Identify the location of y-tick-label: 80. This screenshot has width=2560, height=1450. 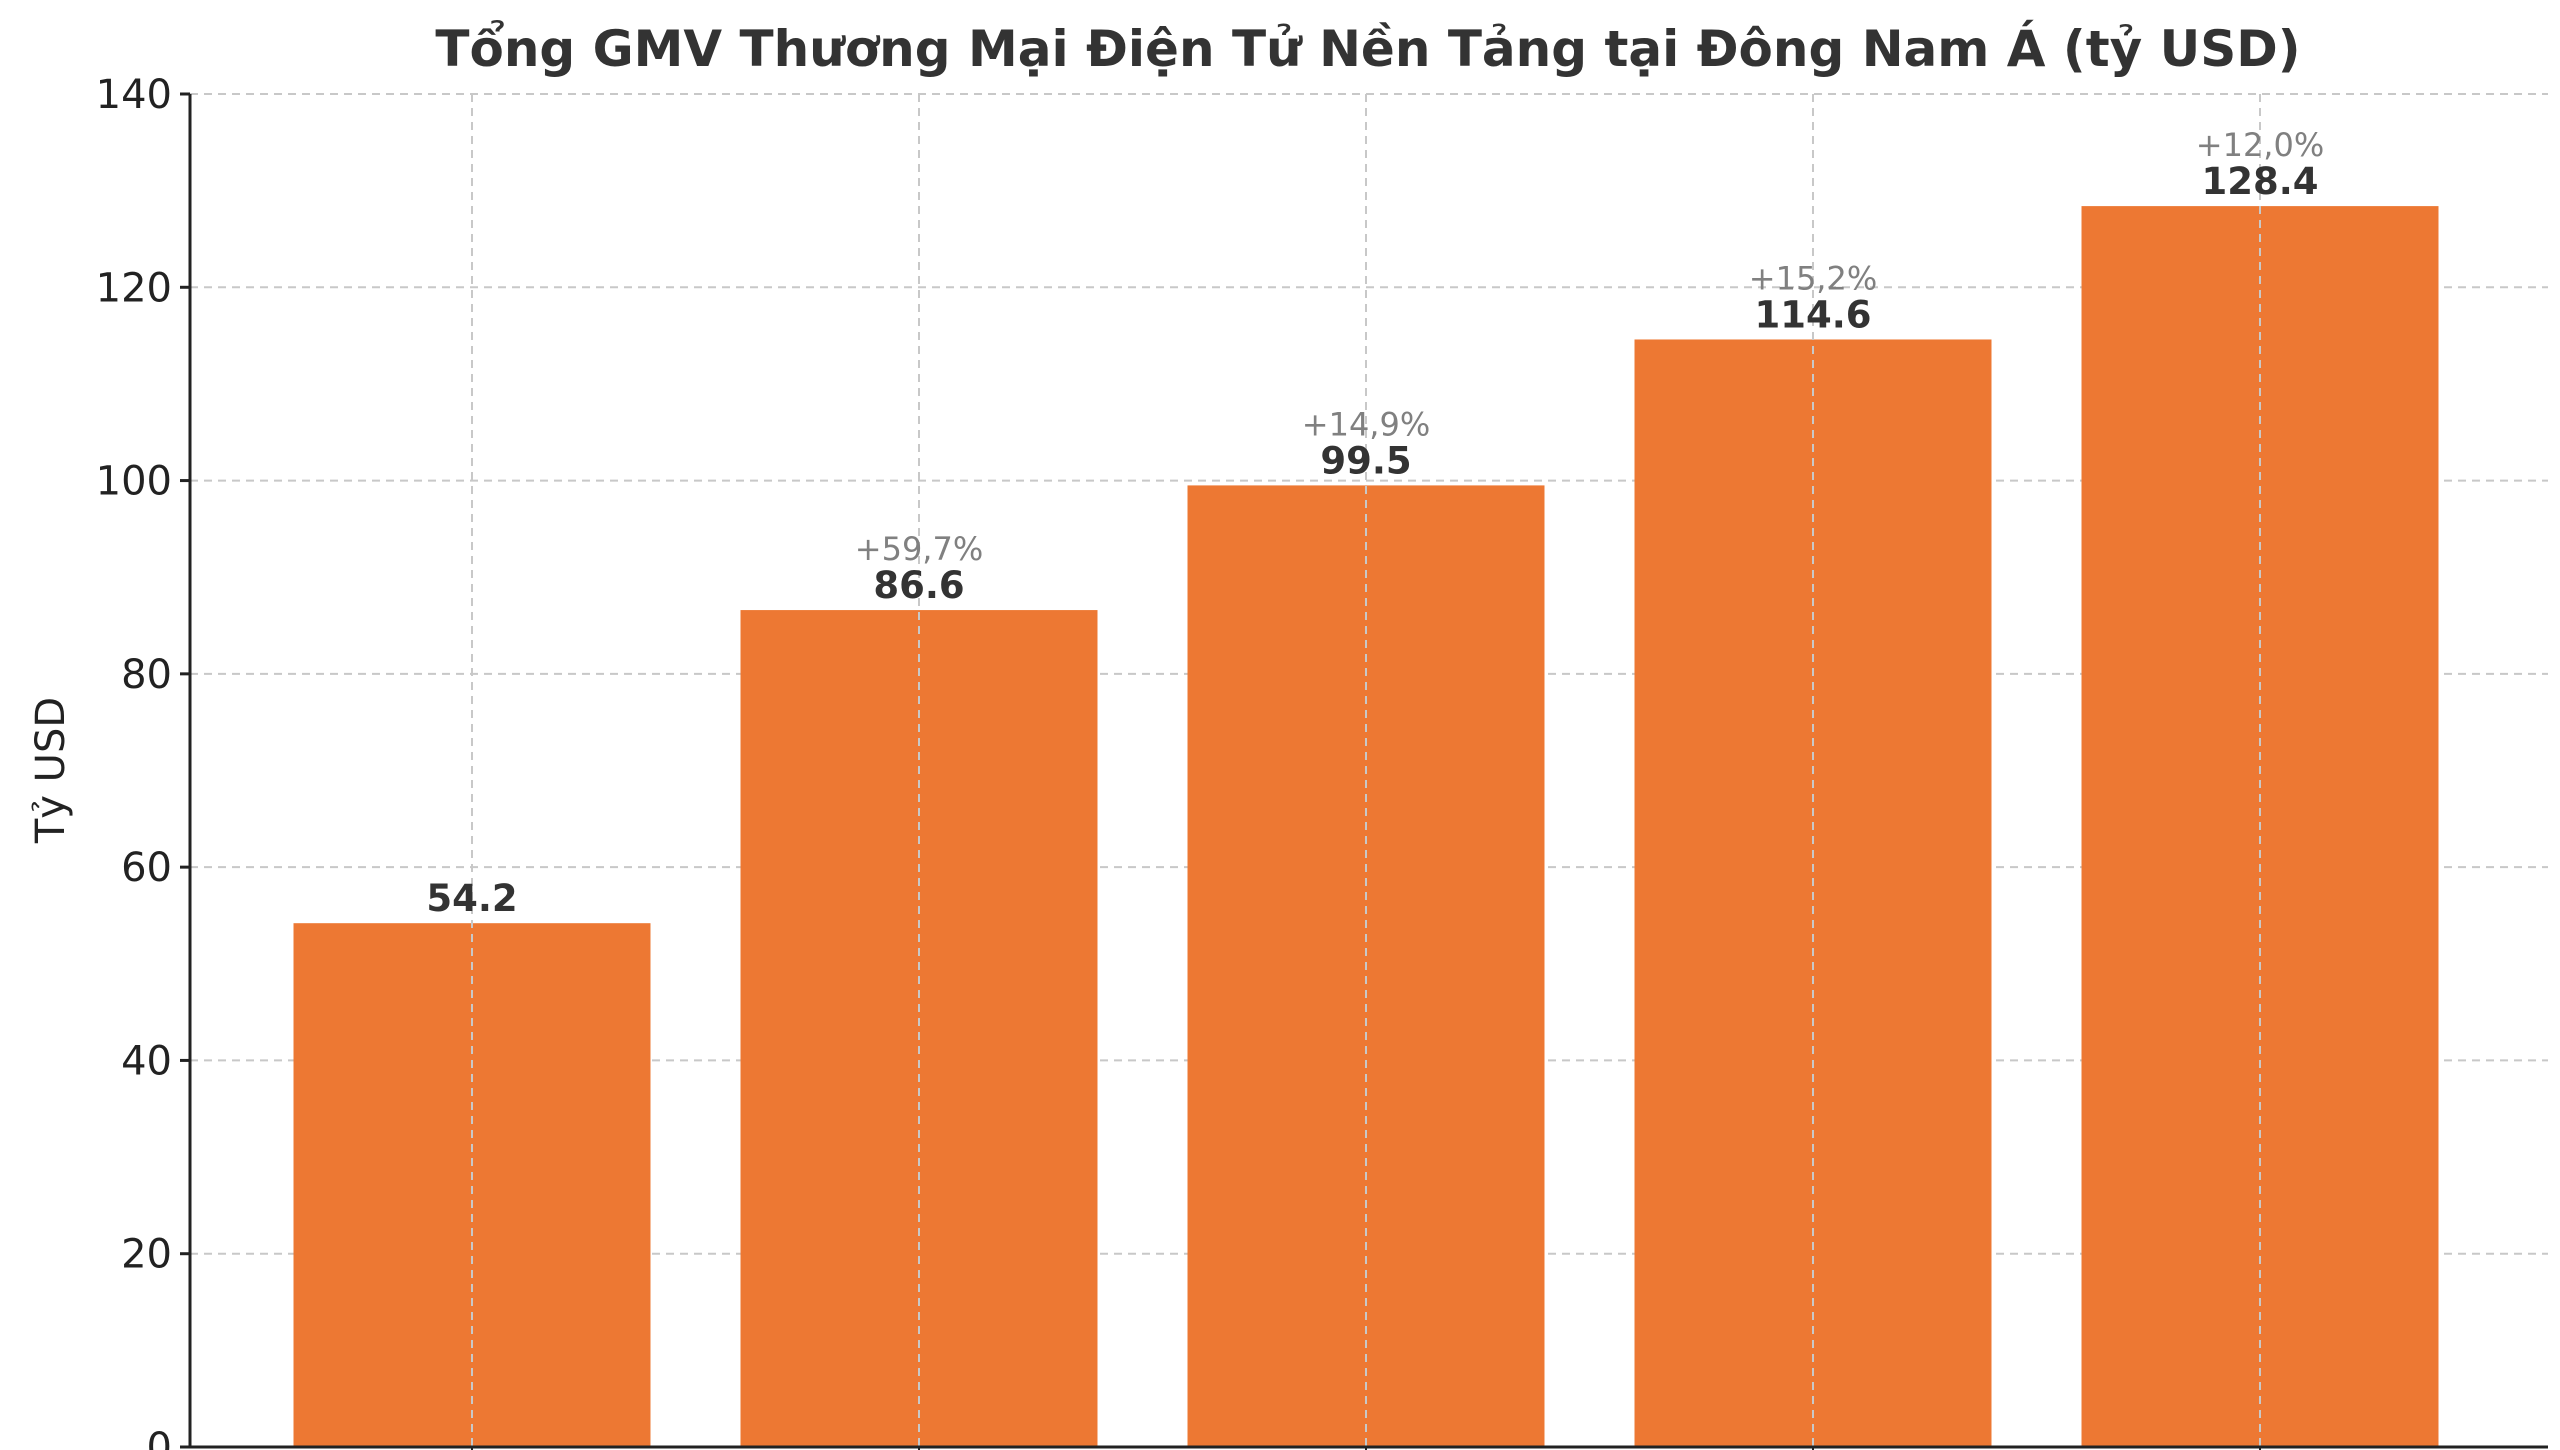
(146, 675).